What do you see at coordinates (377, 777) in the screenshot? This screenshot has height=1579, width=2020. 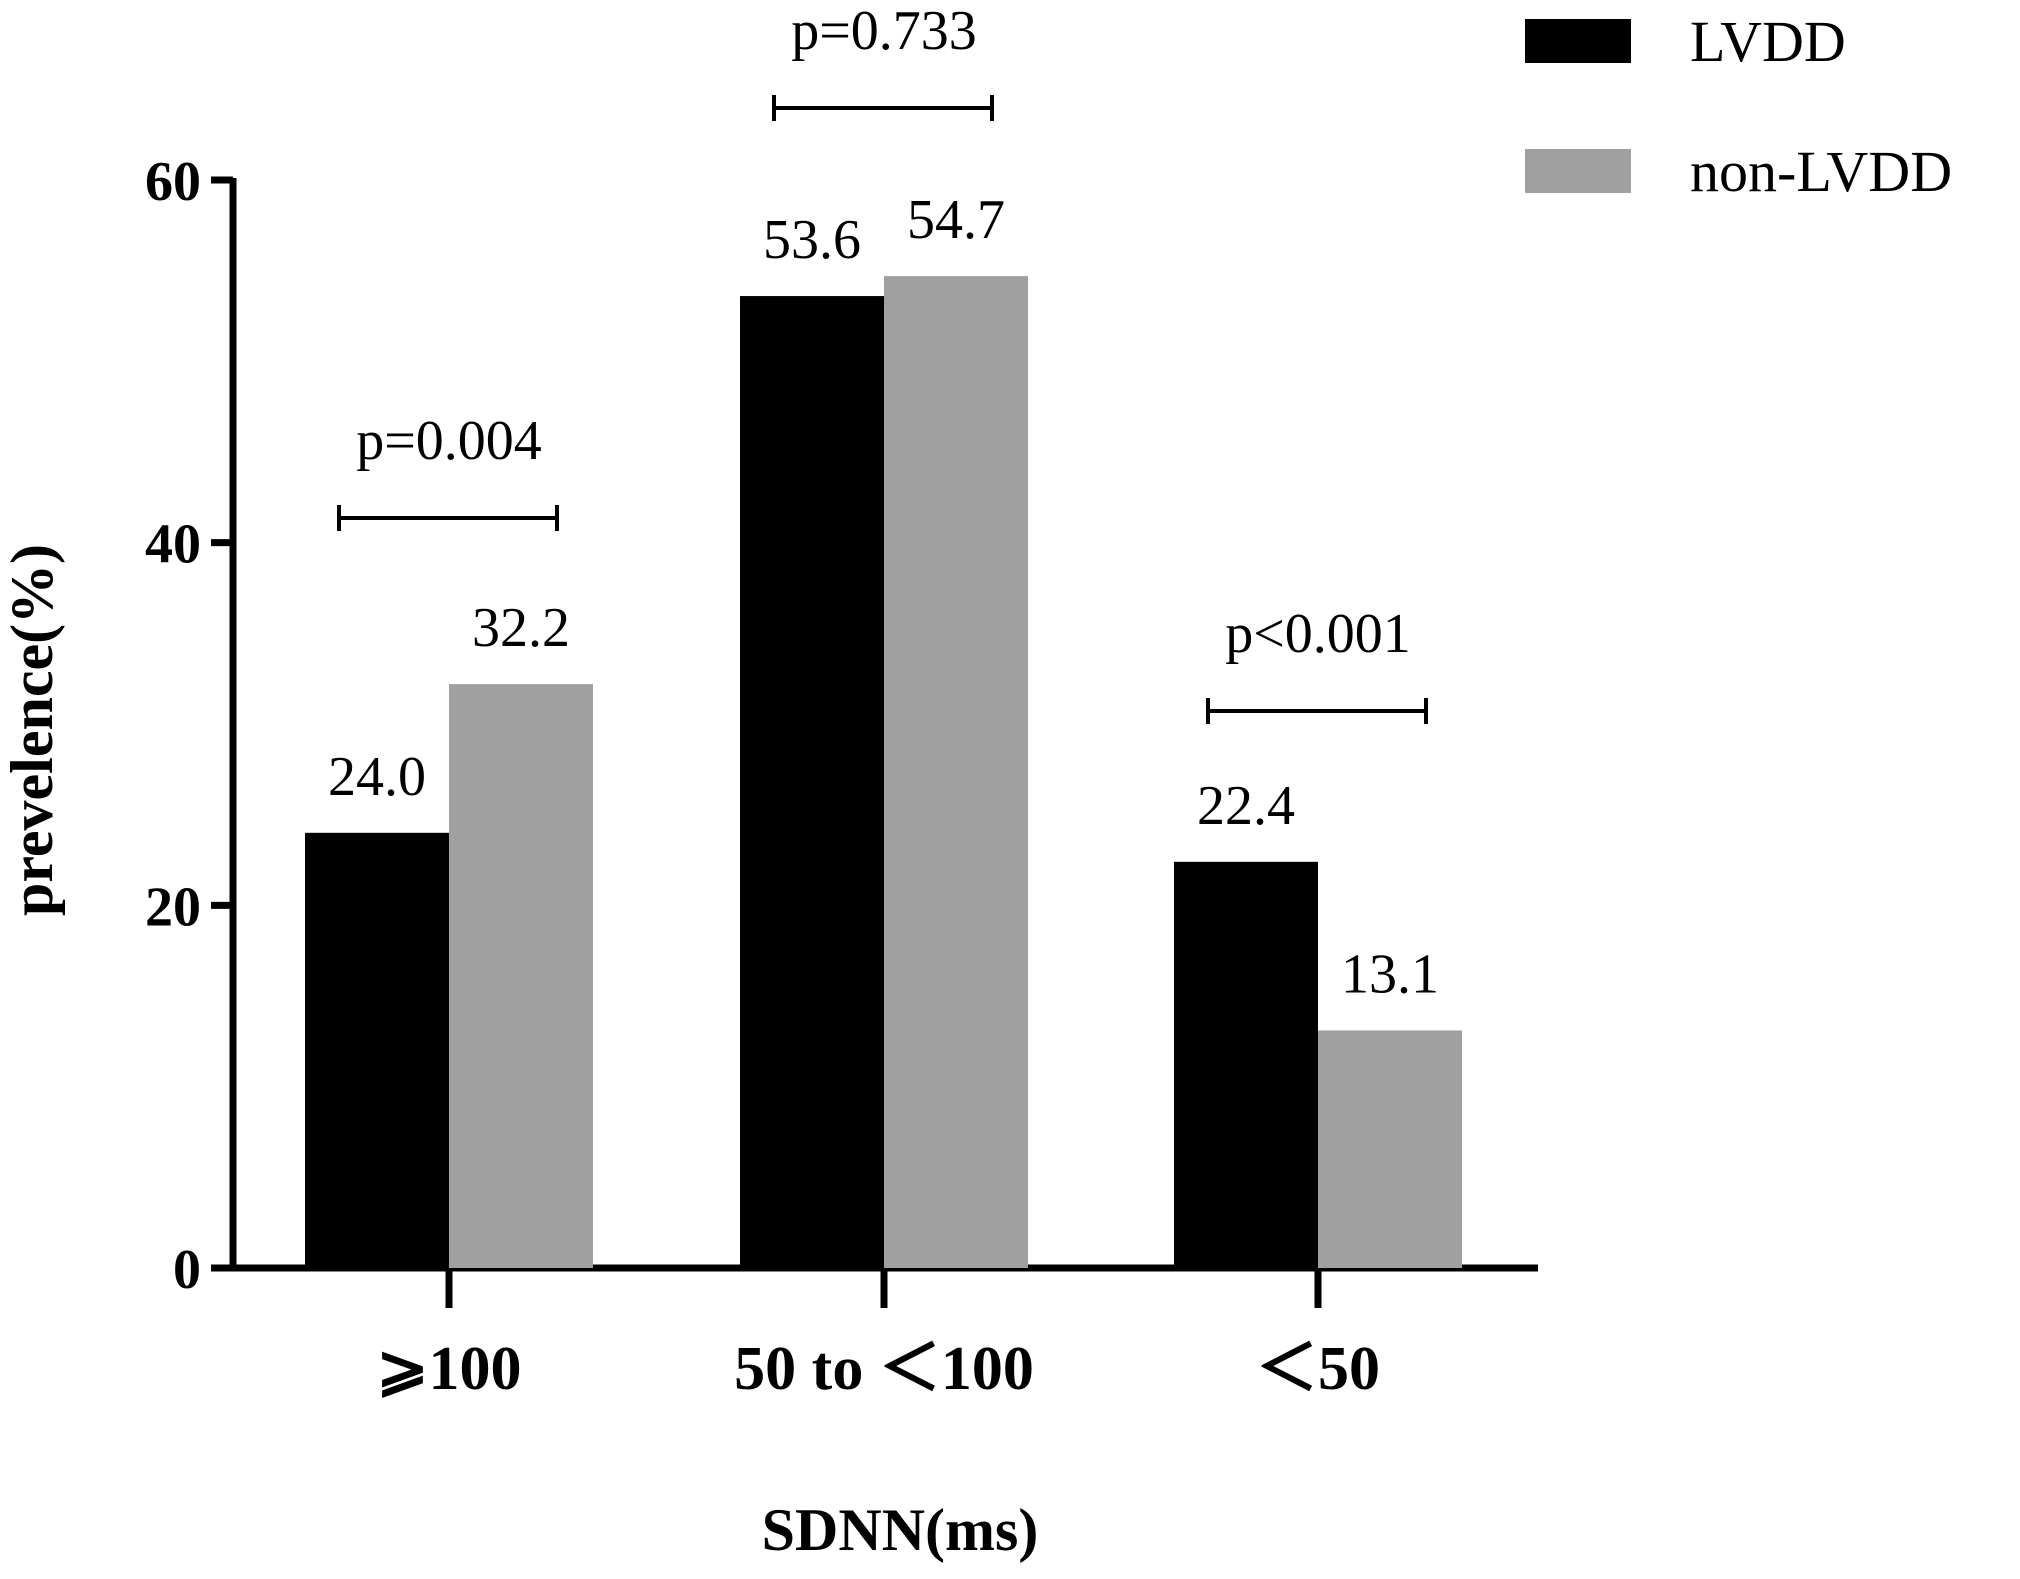 I see `value-label: 24.0` at bounding box center [377, 777].